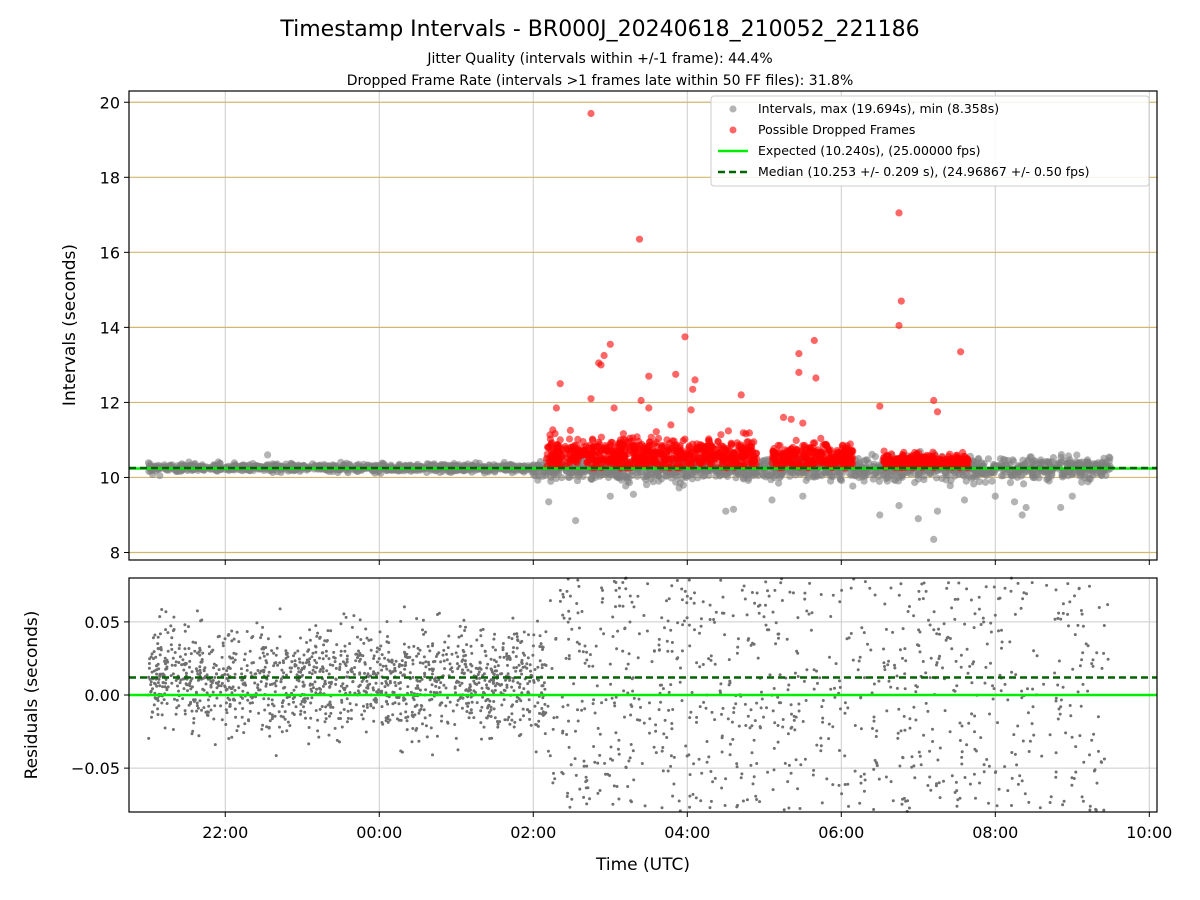  I want to click on legend-intervals-marker, so click(733, 109).